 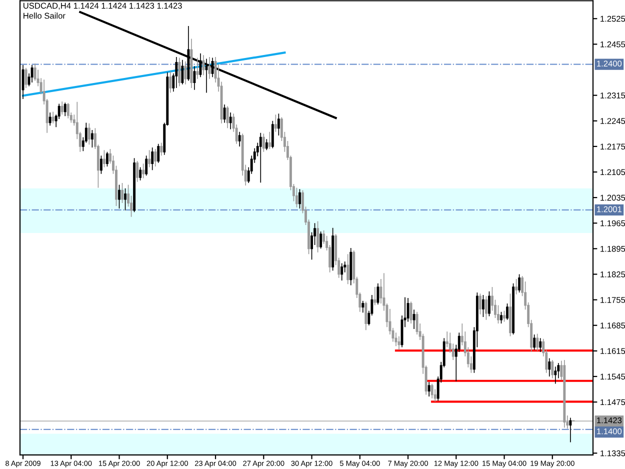 What do you see at coordinates (612, 44) in the screenshot?
I see `y-tick-label: 1.2455` at bounding box center [612, 44].